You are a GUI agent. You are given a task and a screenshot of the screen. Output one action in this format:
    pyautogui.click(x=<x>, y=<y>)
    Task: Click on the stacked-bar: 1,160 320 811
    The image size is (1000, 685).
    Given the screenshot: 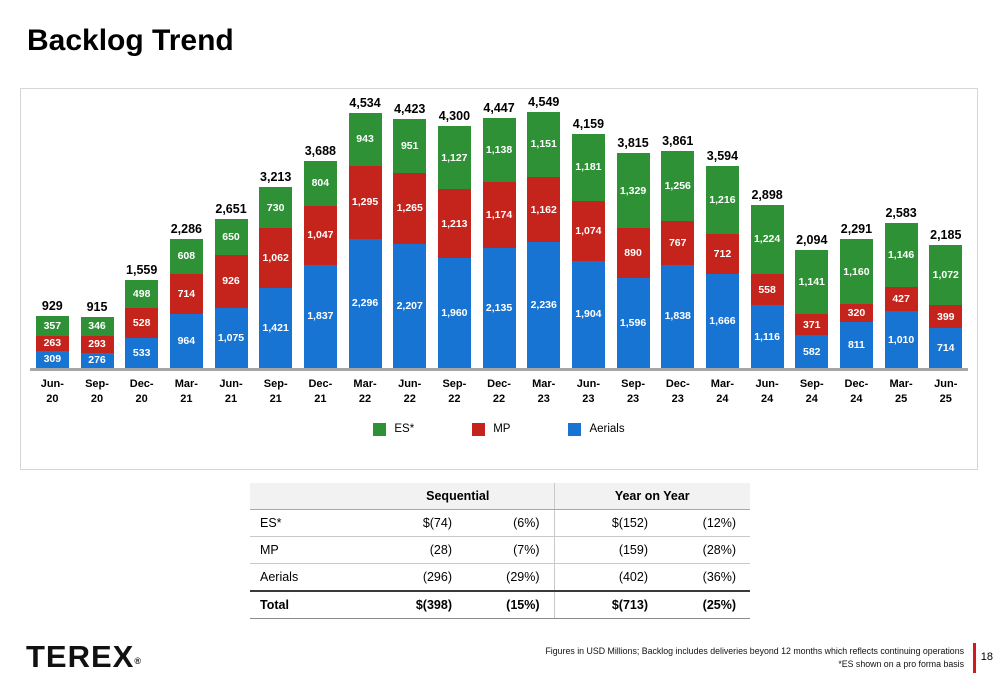 What is the action you would take?
    pyautogui.click(x=856, y=303)
    